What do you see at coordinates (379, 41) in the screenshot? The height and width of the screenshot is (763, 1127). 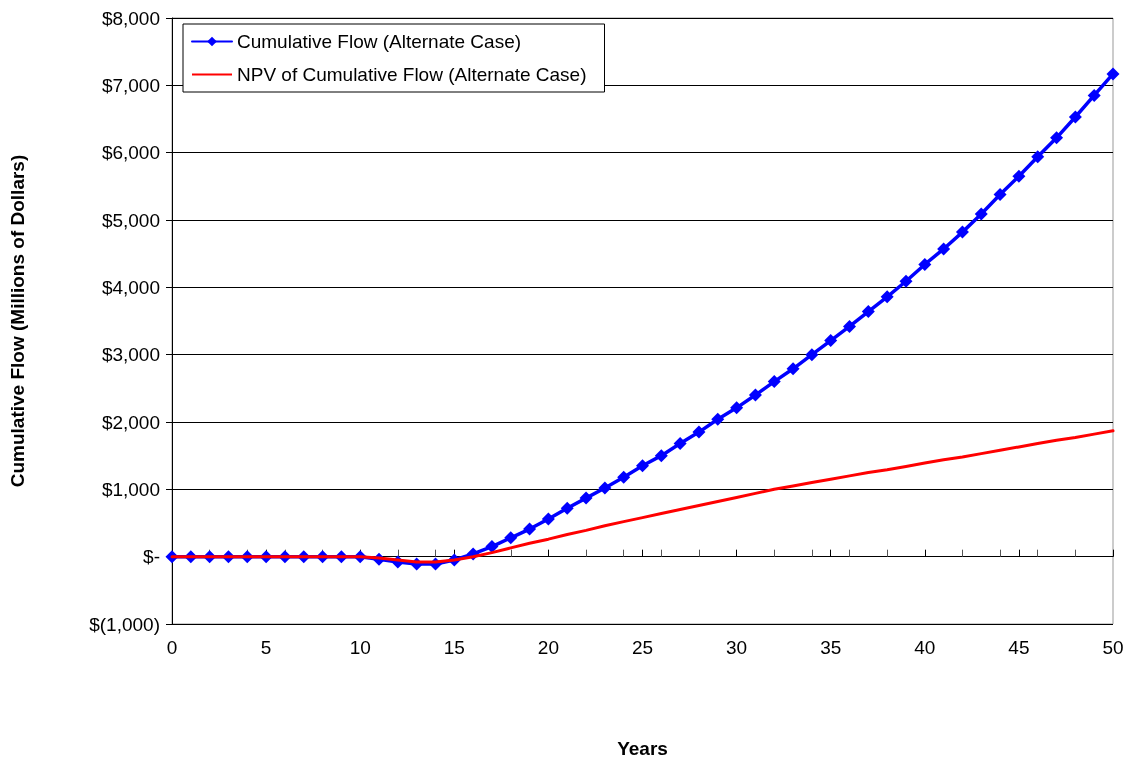 I see `legend-label: Cumulative Flow (Alternate Case)` at bounding box center [379, 41].